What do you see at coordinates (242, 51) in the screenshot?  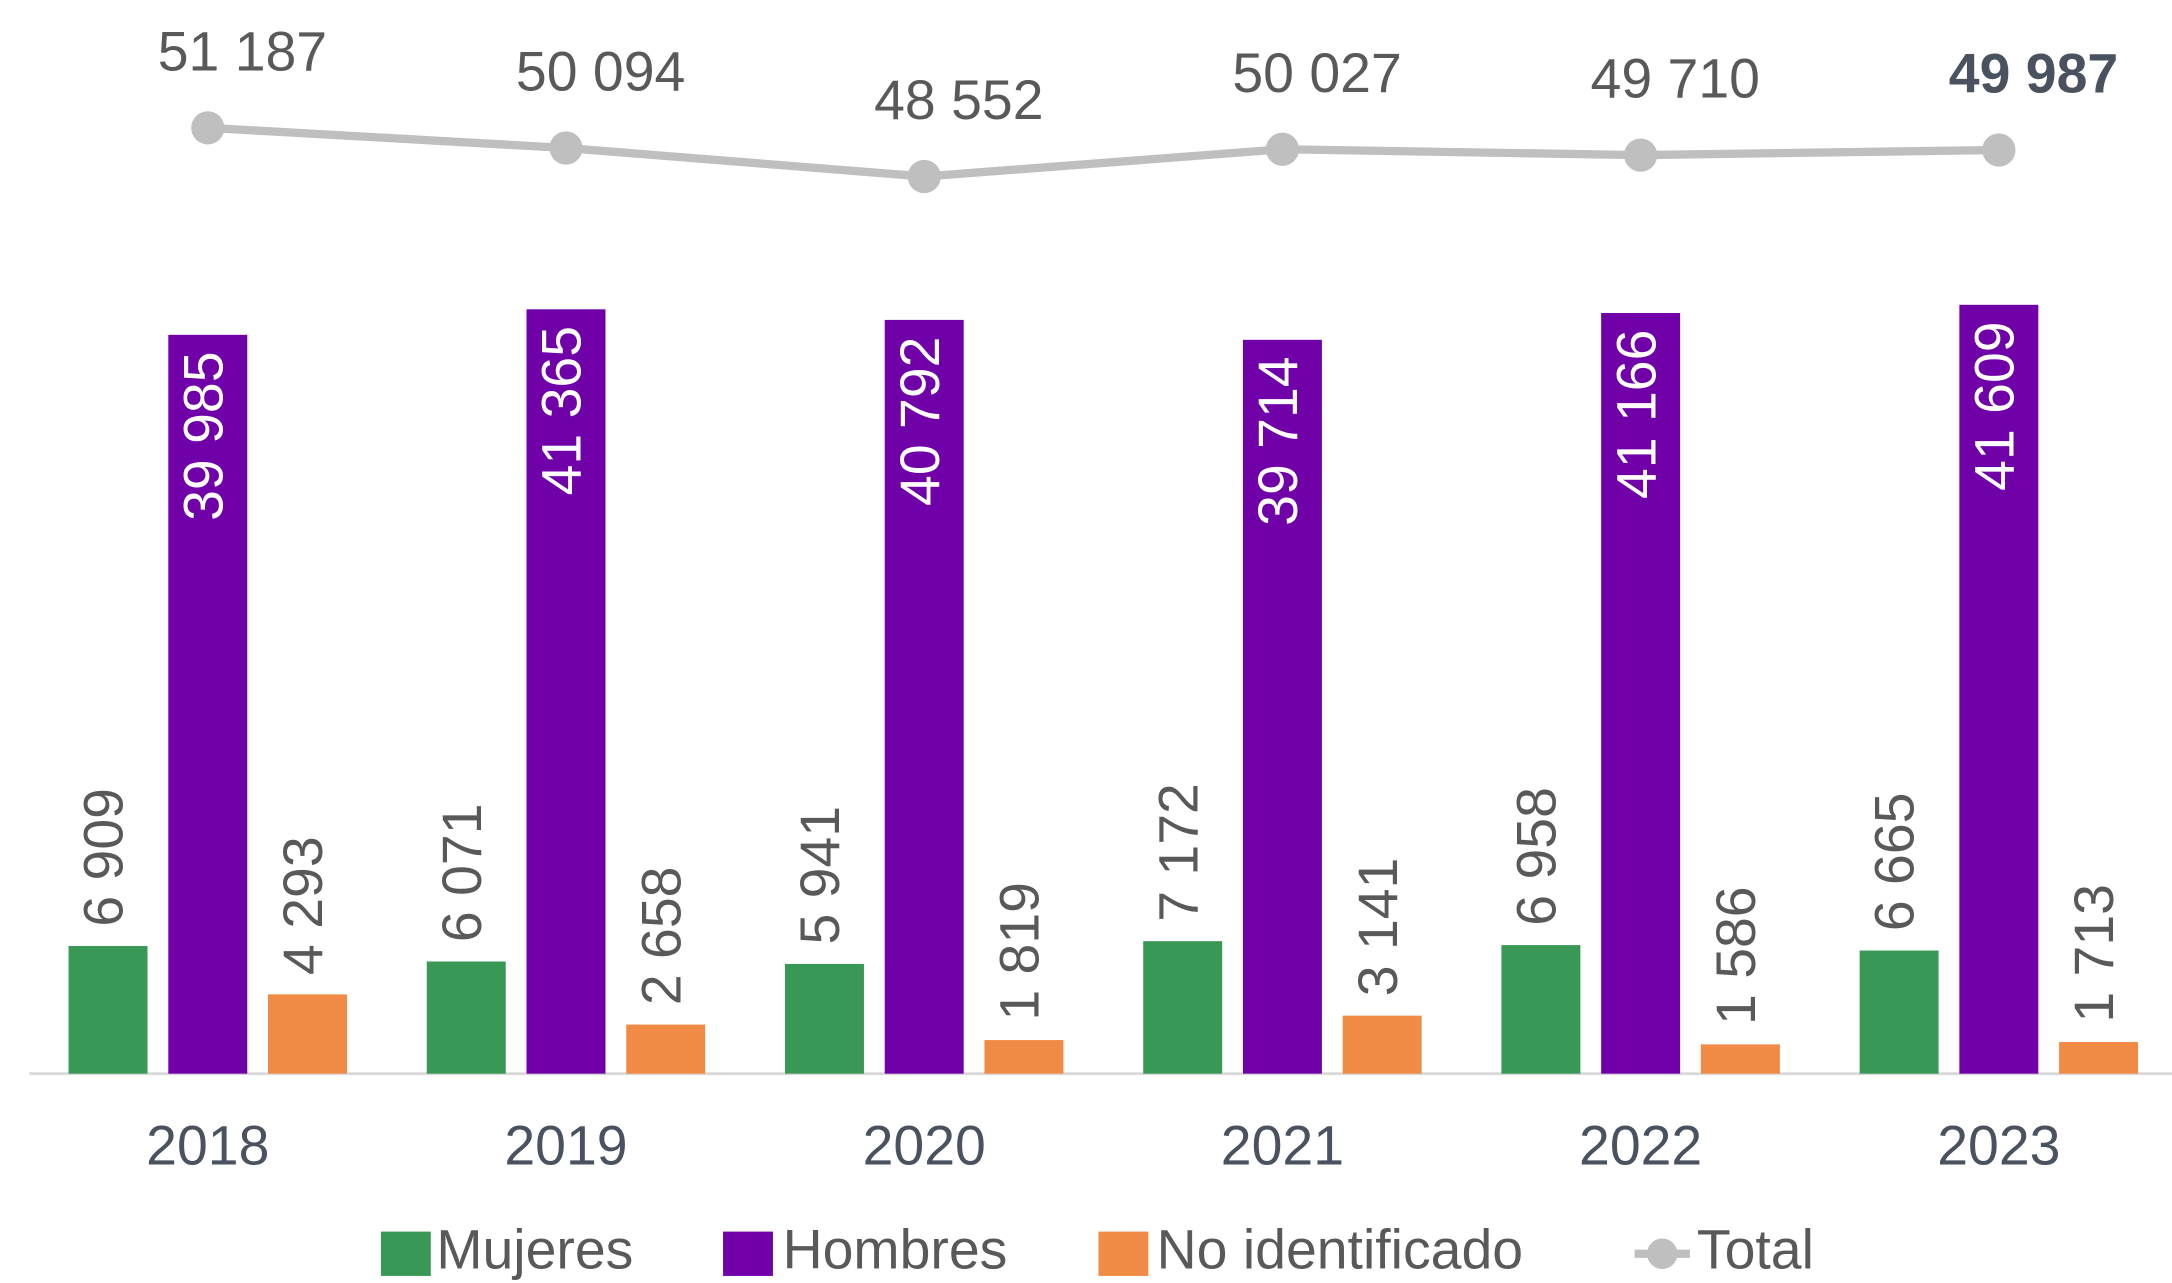 I see `data-label: 51 187` at bounding box center [242, 51].